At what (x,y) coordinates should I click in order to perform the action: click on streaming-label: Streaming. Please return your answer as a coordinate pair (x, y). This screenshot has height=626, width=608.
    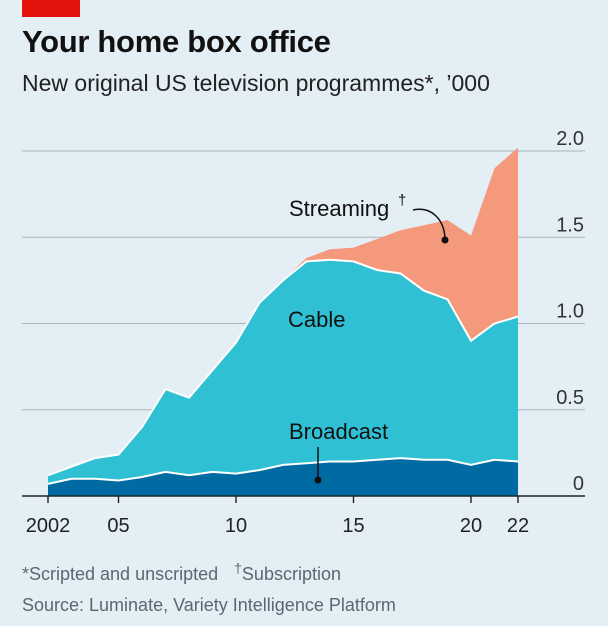
    Looking at the image, I should click on (339, 208).